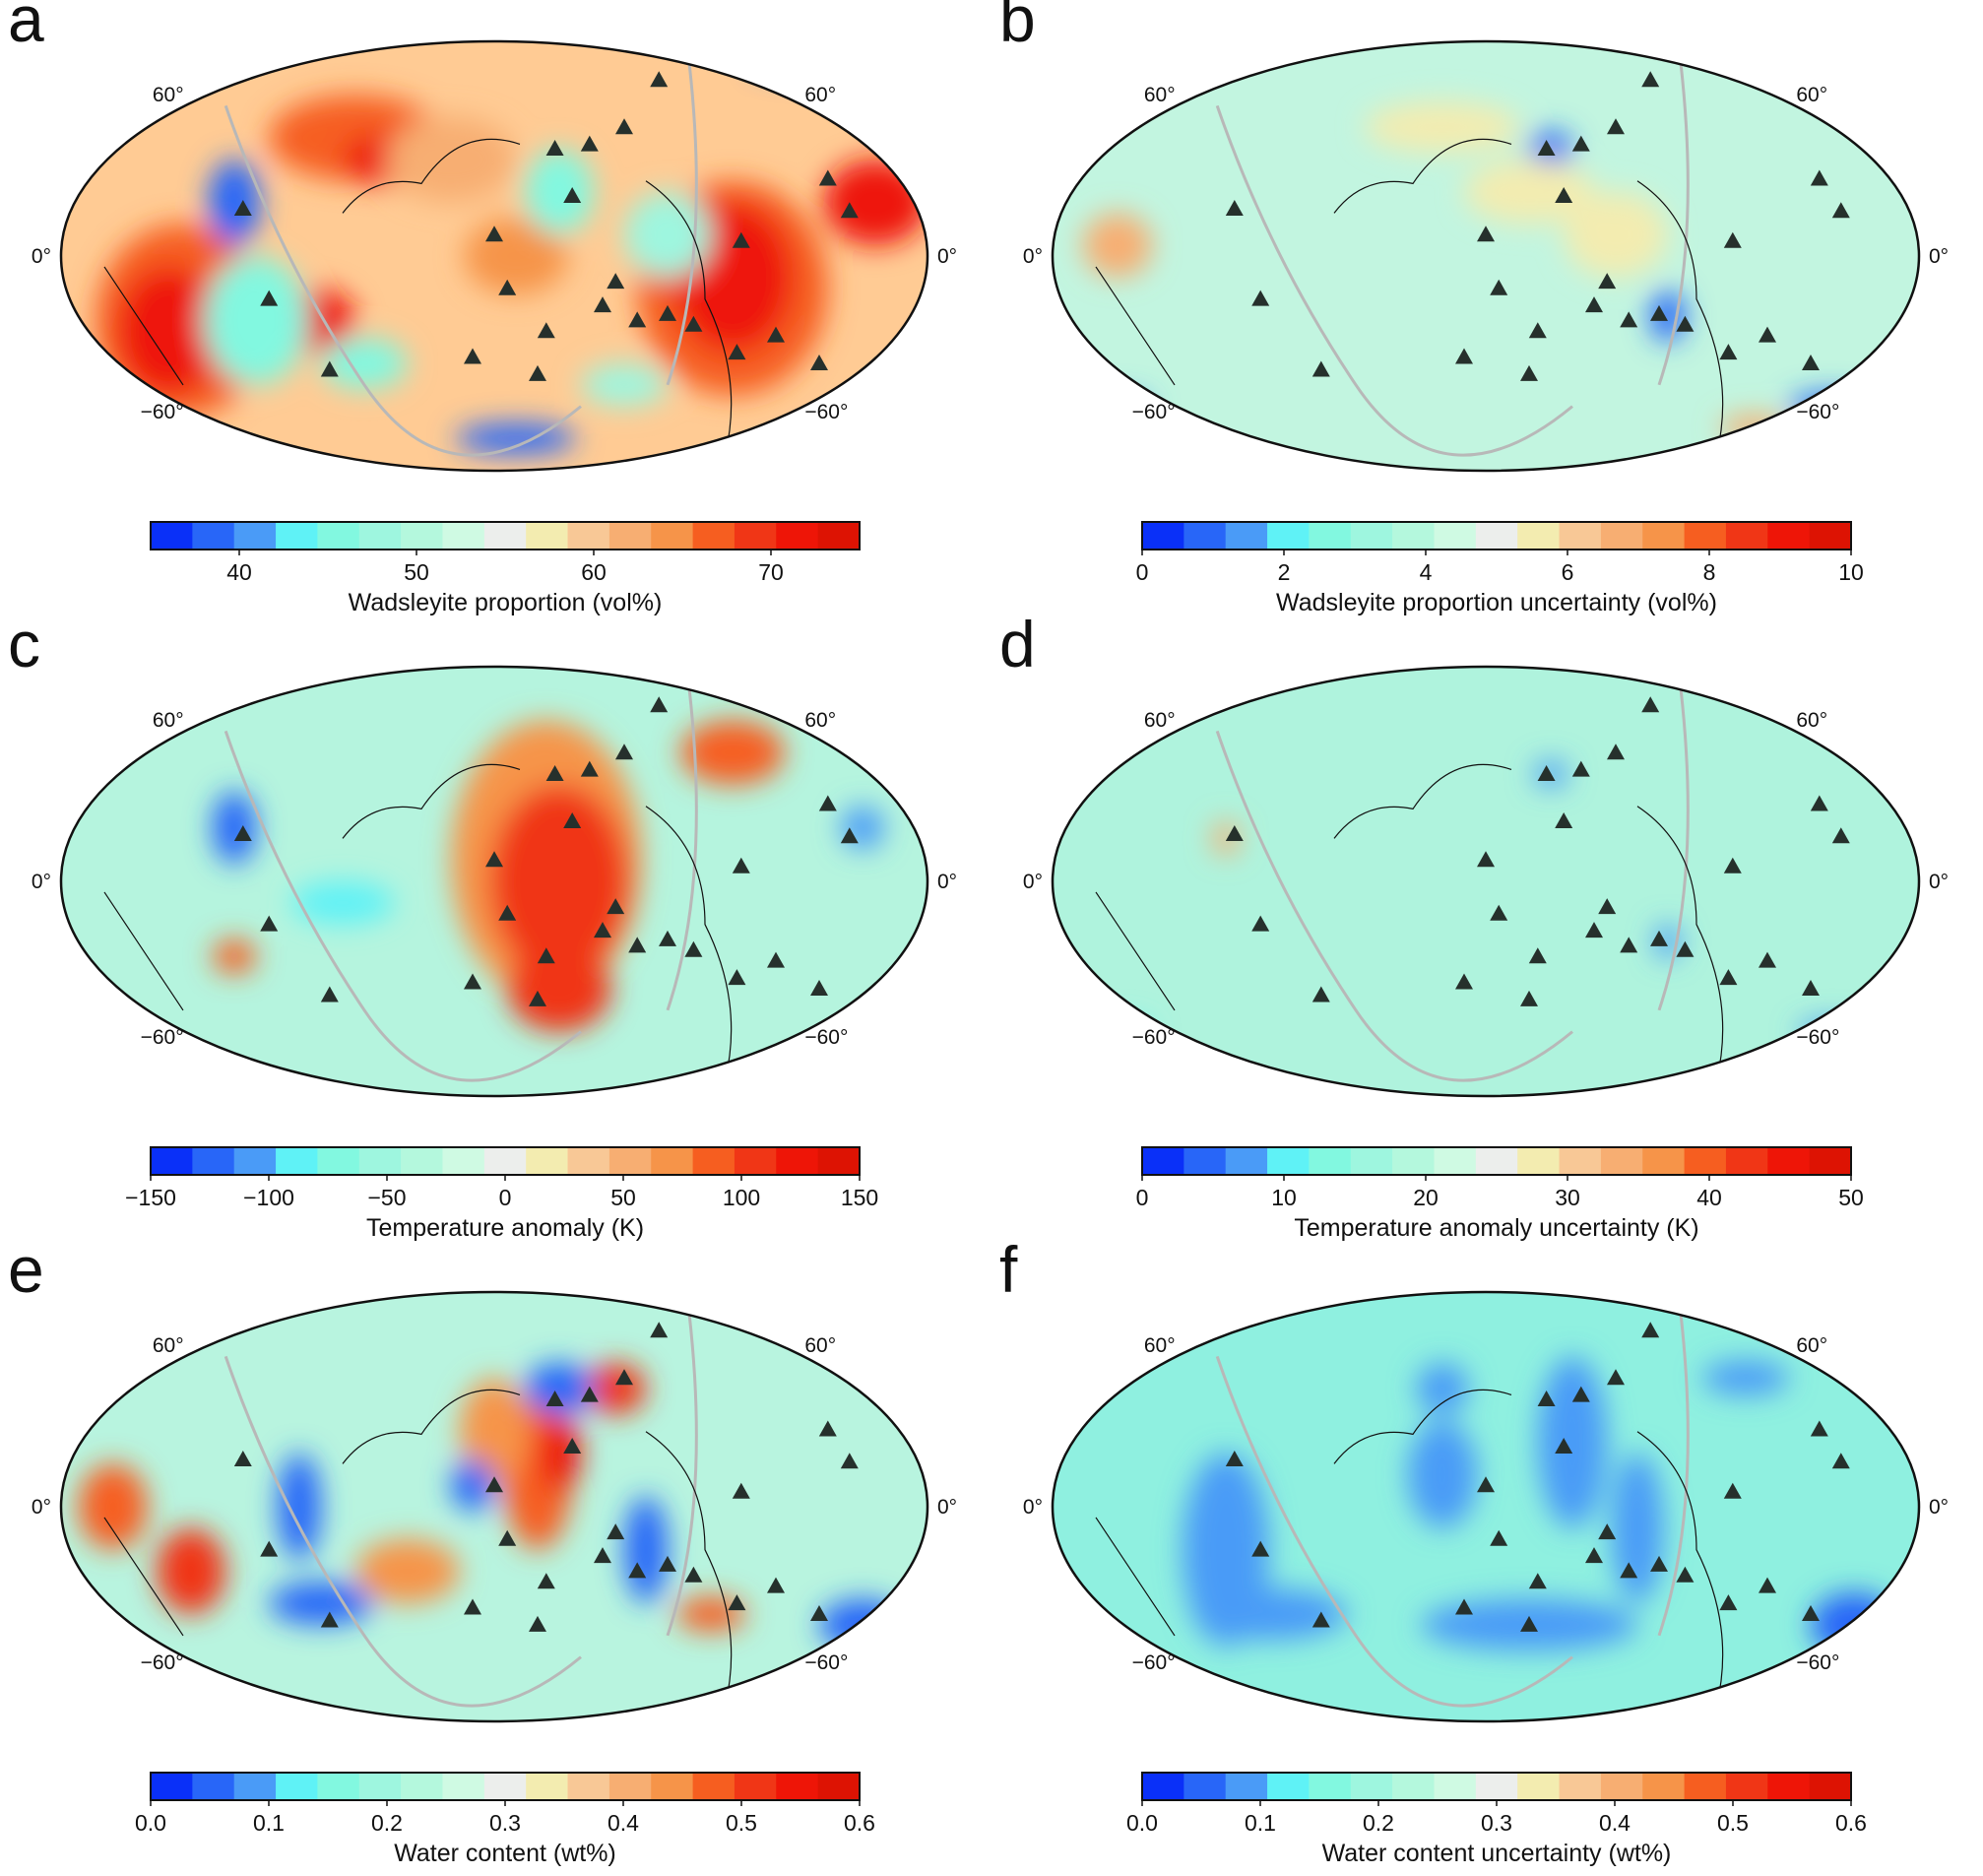  What do you see at coordinates (1568, 572) in the screenshot?
I see `colorbar-tick-label: 6` at bounding box center [1568, 572].